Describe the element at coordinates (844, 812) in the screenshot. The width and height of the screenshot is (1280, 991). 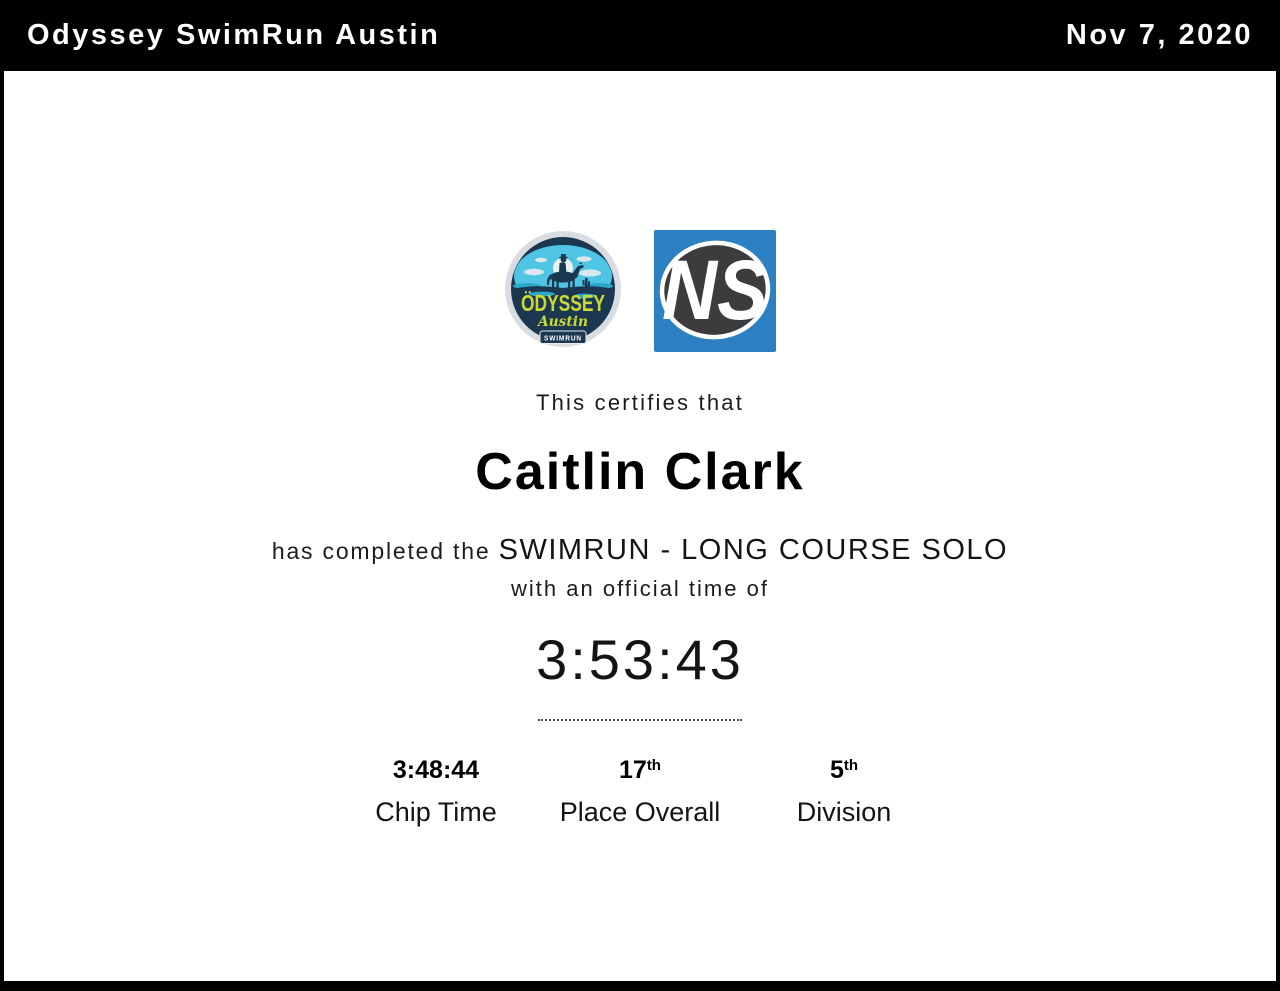
I see `stat-division-label: Division` at that location.